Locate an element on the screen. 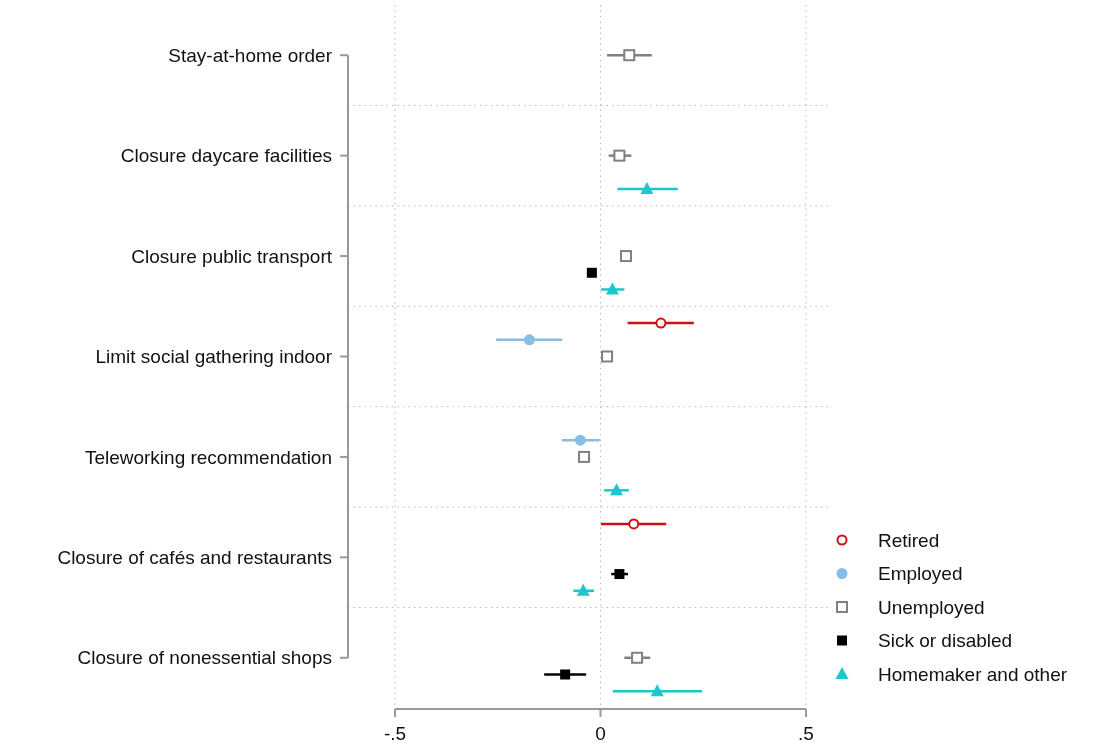 The width and height of the screenshot is (1105, 752). y-tick-label: Limit social gathering indoor is located at coordinates (214, 357).